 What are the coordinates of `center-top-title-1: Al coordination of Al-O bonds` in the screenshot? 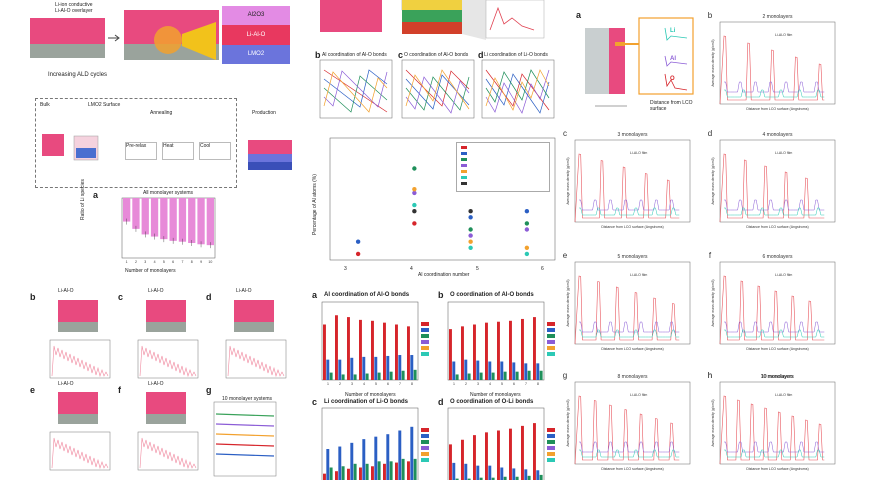 It's located at (354, 55).